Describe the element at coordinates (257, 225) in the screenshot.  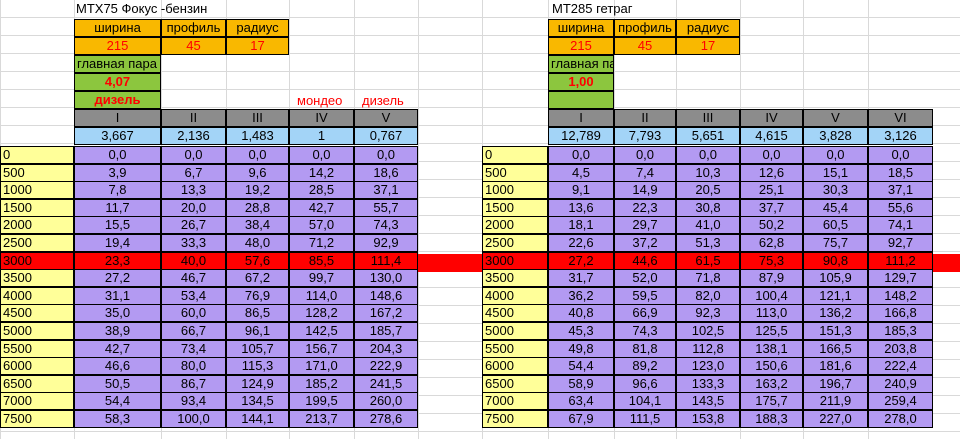
I see `left-speed-cell: 38,4` at that location.